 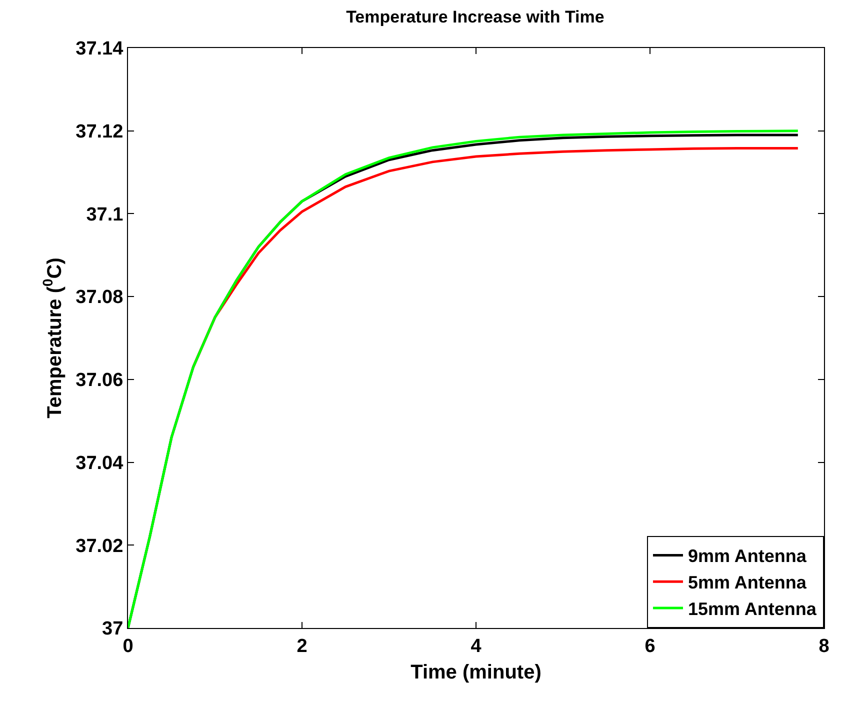 What do you see at coordinates (100, 49) in the screenshot?
I see `y-tick-label: 37.14` at bounding box center [100, 49].